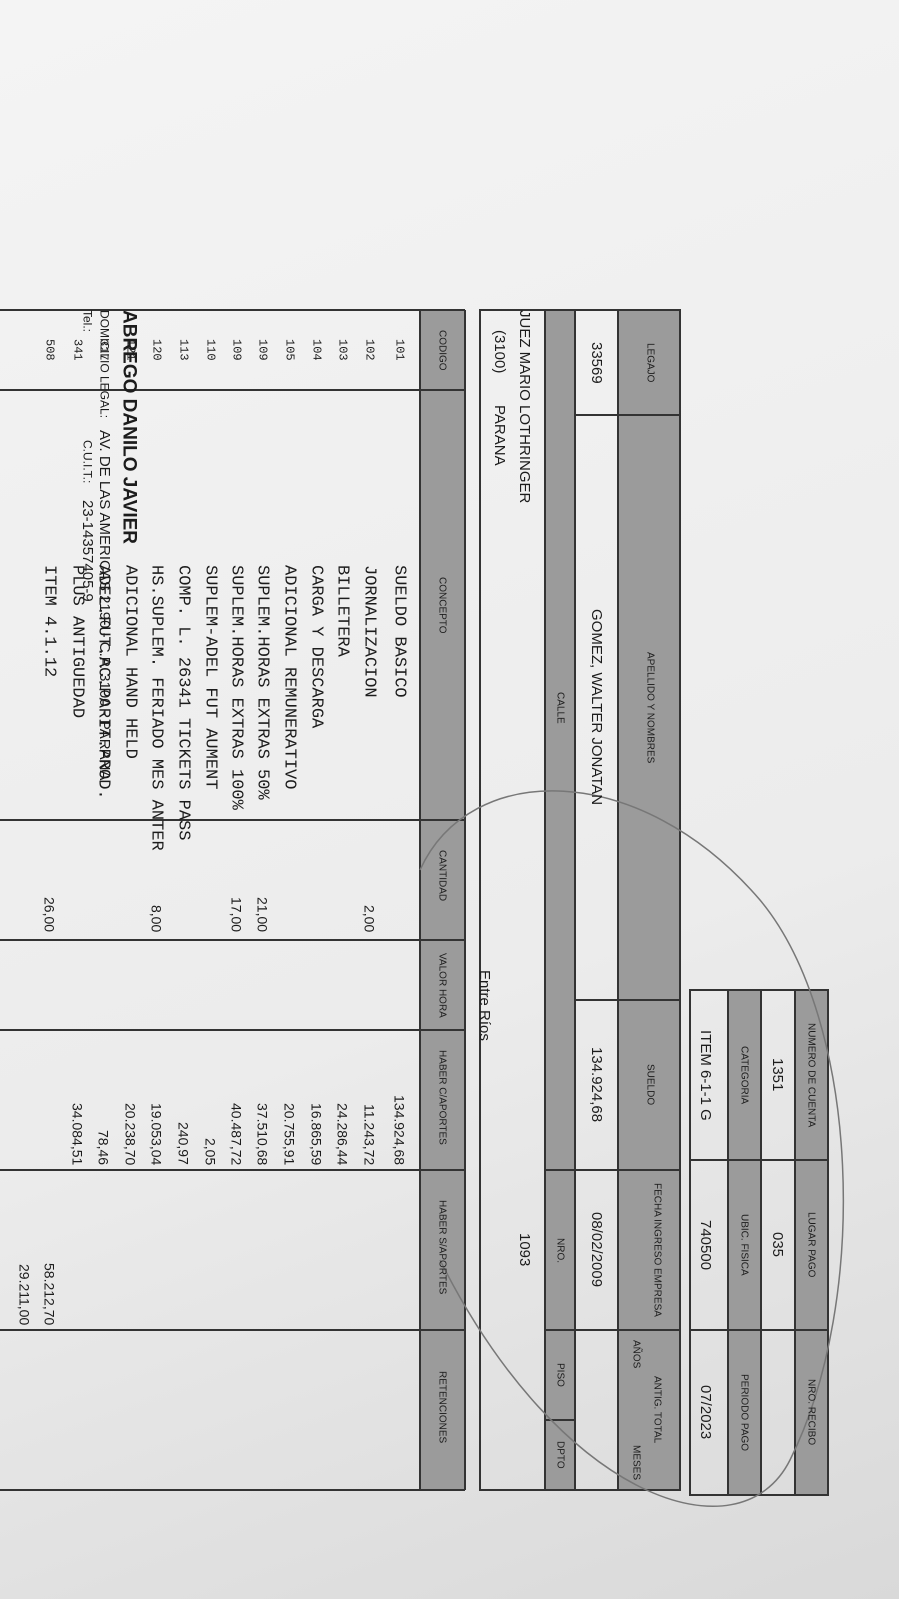 This screenshot has height=1599, width=899. I want to click on postal-code: (3100), so click(499, 352).